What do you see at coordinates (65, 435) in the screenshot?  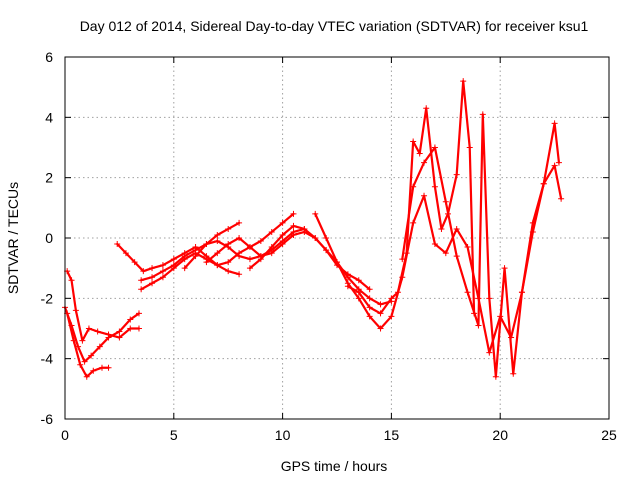 I see `x-tick-label: 0` at bounding box center [65, 435].